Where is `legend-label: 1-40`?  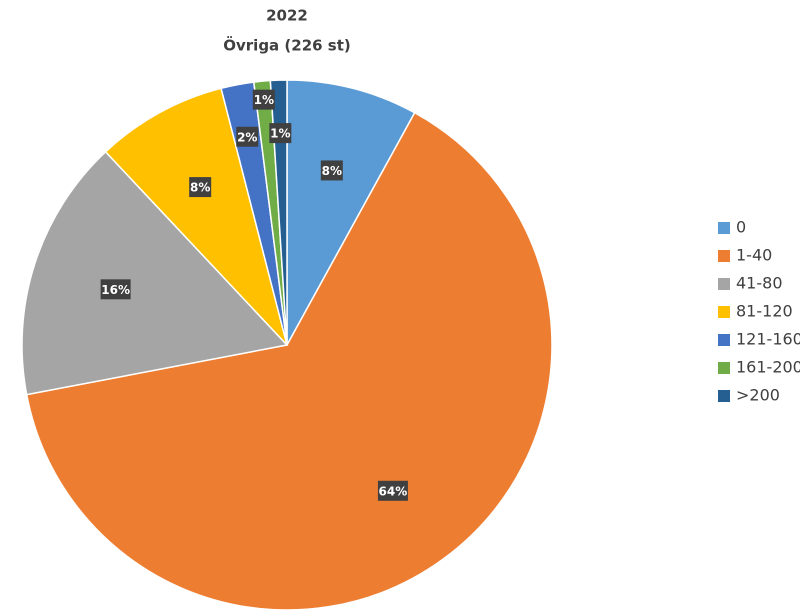 legend-label: 1-40 is located at coordinates (754, 255).